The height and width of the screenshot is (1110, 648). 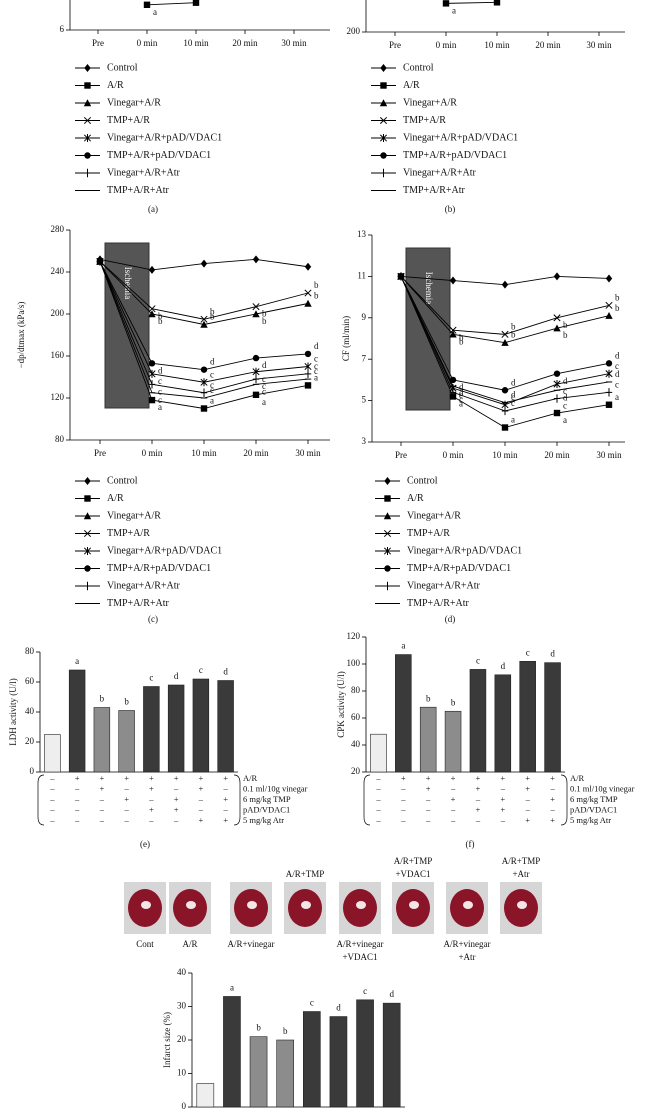 I want to click on x-tick-label: 30 min, so click(x=308, y=453).